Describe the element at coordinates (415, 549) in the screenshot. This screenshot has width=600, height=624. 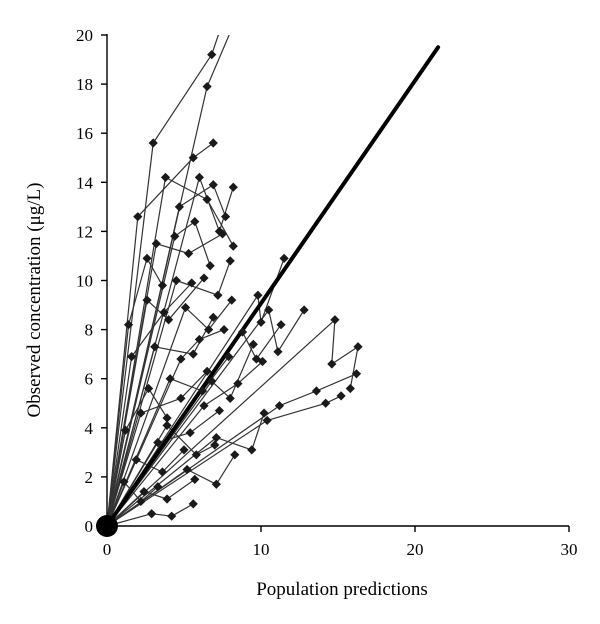
I see `x-tick-label-20: 20` at that location.